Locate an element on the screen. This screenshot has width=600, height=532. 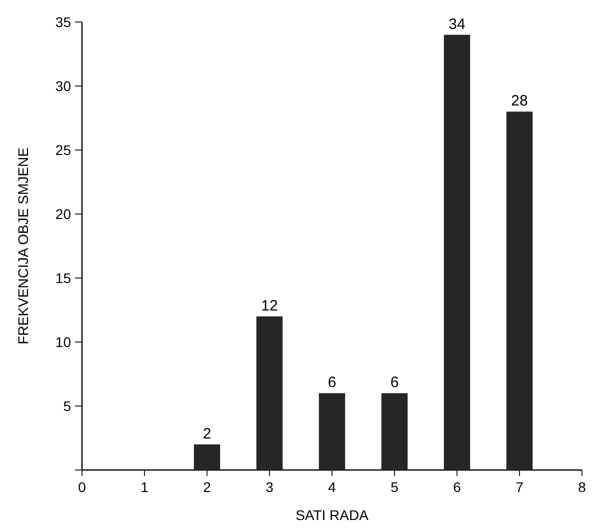
y-tick-label: 20 is located at coordinates (63, 214).